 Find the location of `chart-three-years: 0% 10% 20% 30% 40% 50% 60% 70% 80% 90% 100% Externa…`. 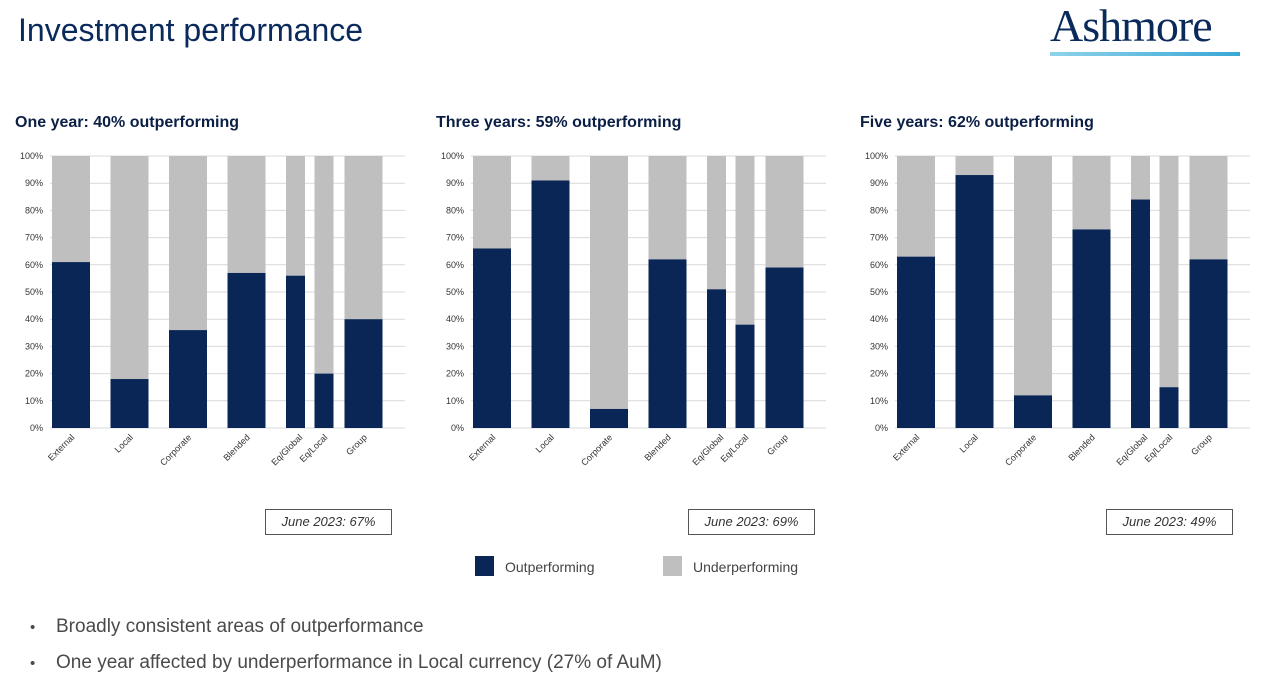

chart-three-years: 0% 10% 20% 30% 40% 50% 60% 70% 80% 90% 100% Externa… is located at coordinates (633, 309).